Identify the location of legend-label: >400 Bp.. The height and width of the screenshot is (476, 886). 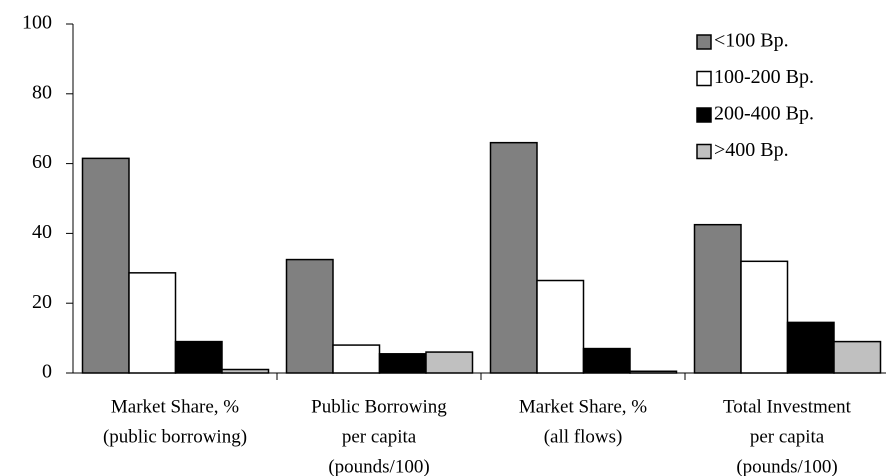
(751, 150).